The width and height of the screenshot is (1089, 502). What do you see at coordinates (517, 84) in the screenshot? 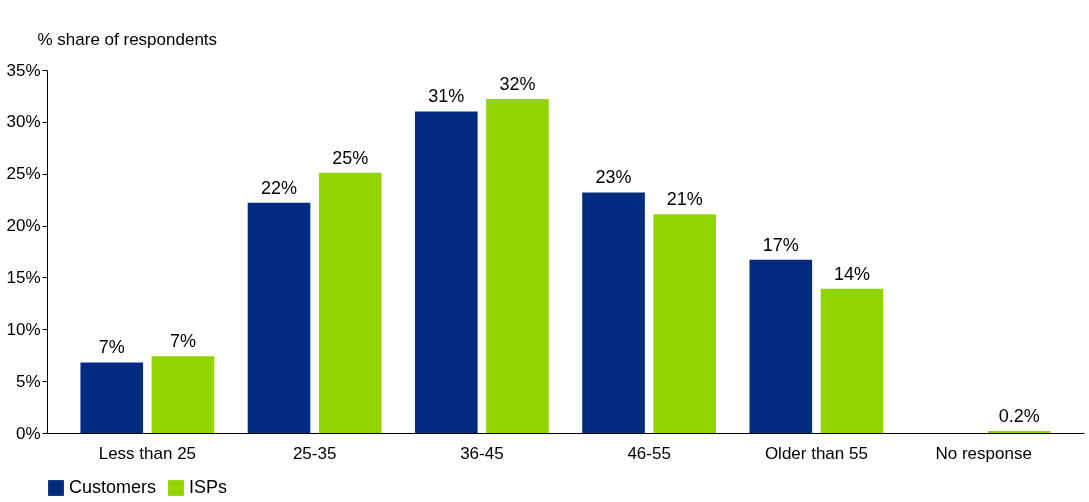
I see `data-label: 32%` at bounding box center [517, 84].